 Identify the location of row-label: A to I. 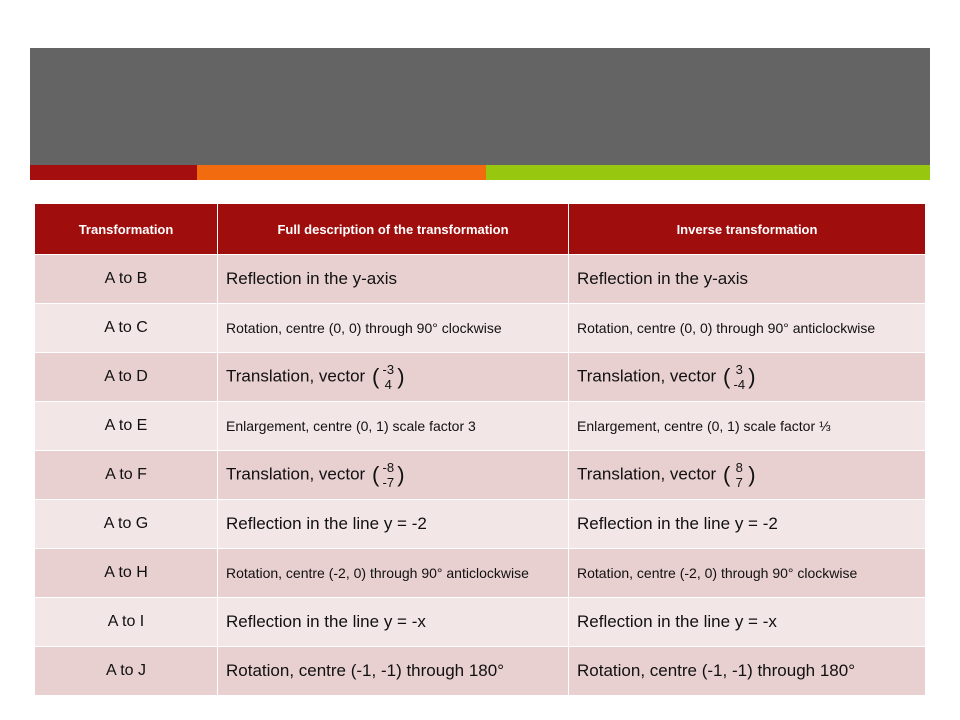
(126, 622).